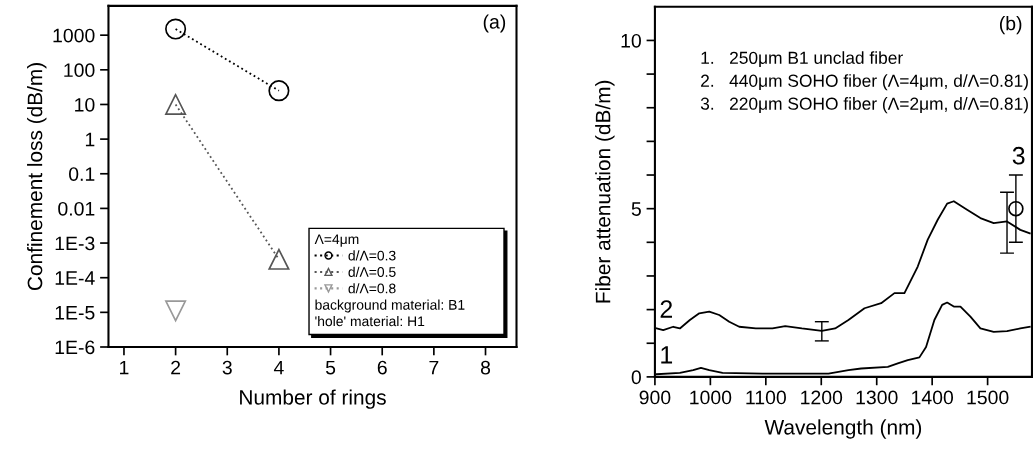 This screenshot has height=453, width=1033. Describe the element at coordinates (802, 59) in the screenshot. I see `annotation: 1. 250μm B1 unclad fiber` at that location.